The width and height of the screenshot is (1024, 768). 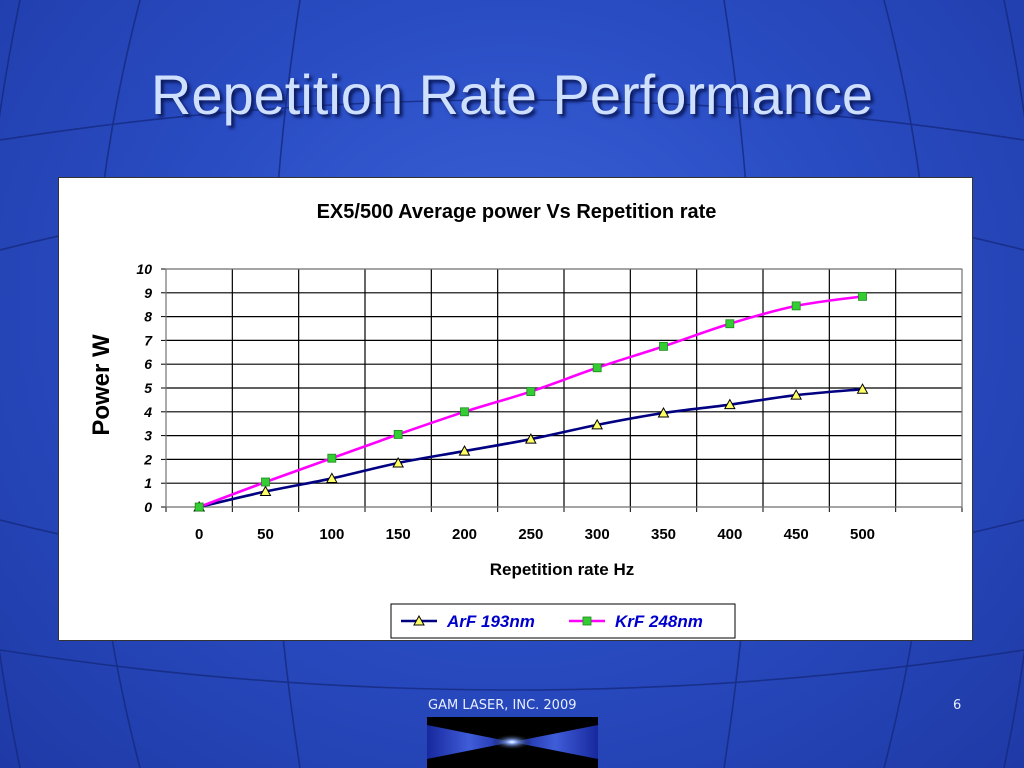 What do you see at coordinates (148, 436) in the screenshot?
I see `y-tick-label: 3` at bounding box center [148, 436].